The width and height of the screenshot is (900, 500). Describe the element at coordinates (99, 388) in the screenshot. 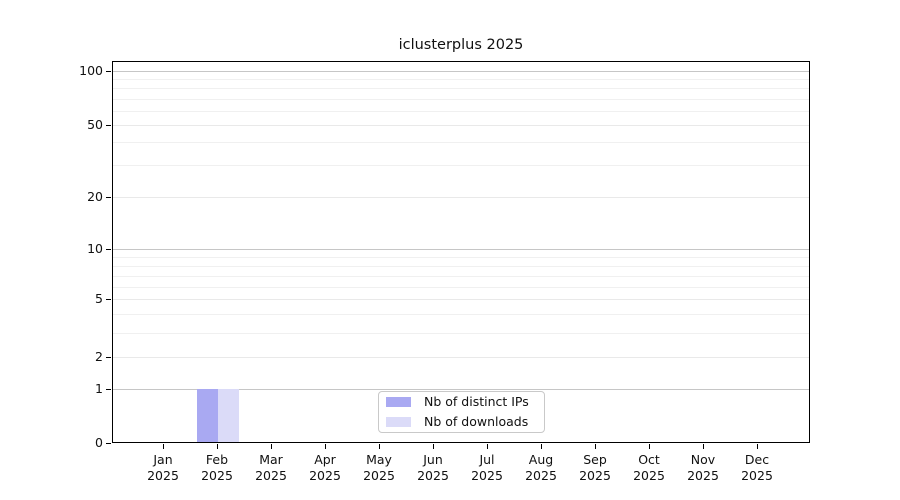

I see `y-tick-label: 1` at that location.